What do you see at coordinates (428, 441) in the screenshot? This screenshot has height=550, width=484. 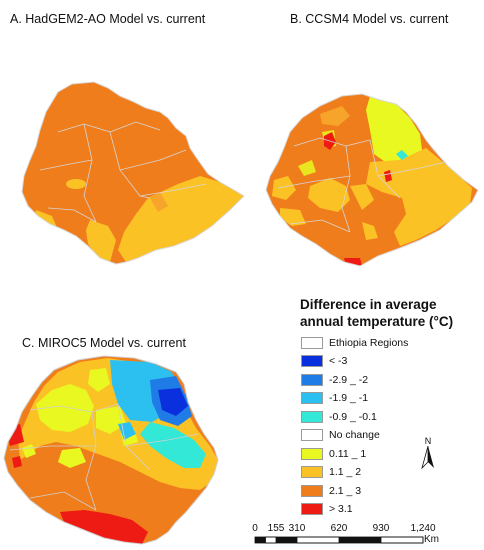 I see `north-label: N` at bounding box center [428, 441].